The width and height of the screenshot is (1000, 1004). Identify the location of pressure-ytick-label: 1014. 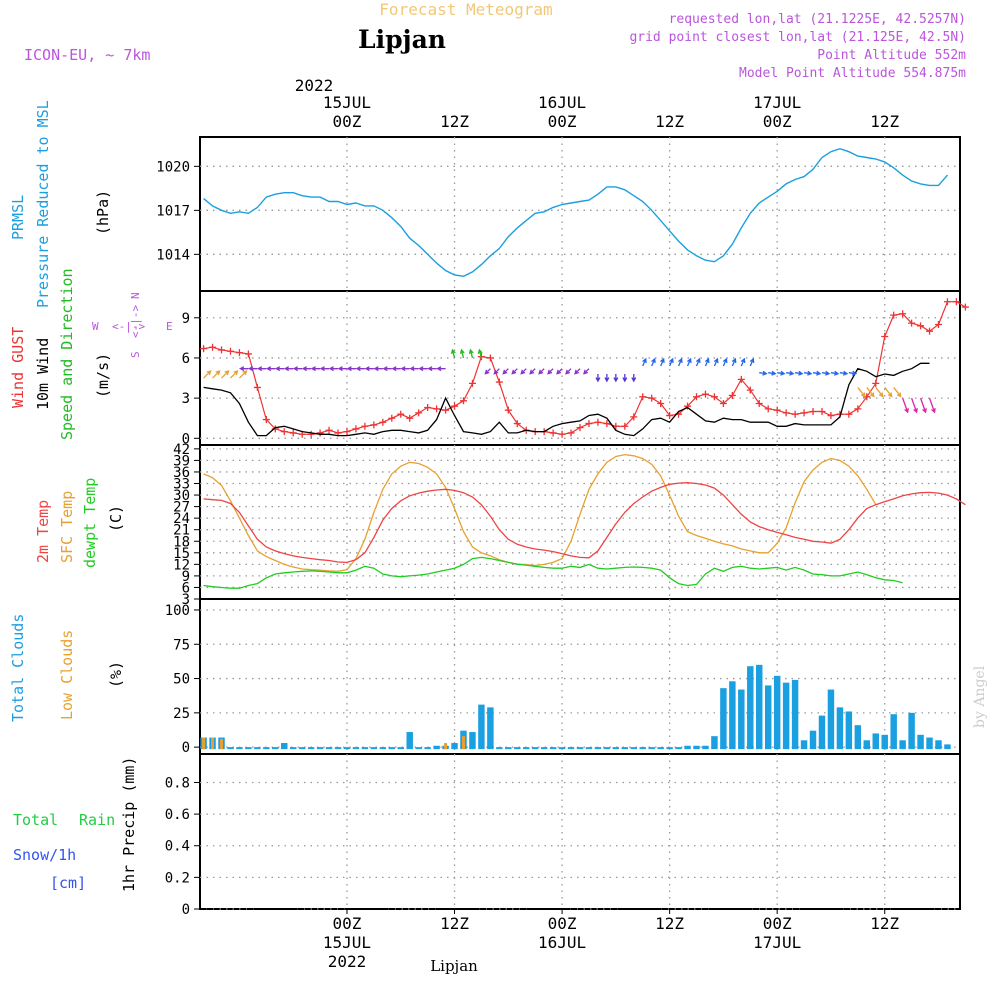
(173, 255).